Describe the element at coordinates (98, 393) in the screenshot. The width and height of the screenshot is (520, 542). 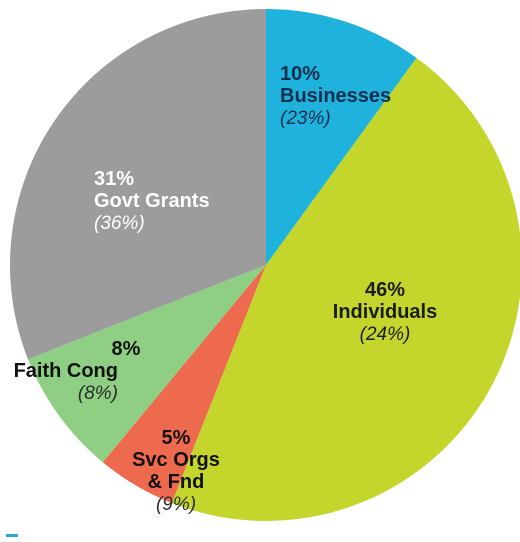
I see `prior-label-faith-cong: (8%)` at that location.